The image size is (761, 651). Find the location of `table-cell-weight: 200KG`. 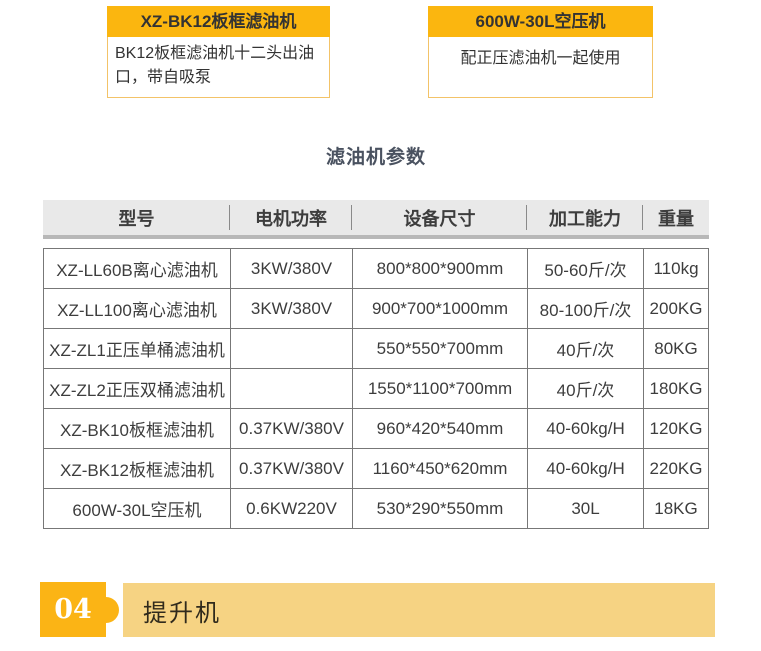

table-cell-weight: 200KG is located at coordinates (676, 308).